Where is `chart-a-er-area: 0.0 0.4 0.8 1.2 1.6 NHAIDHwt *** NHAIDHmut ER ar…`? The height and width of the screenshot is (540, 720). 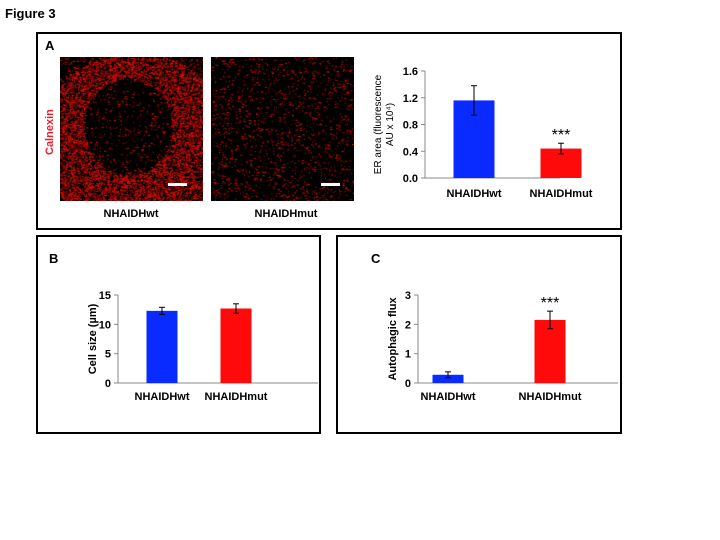 chart-a-er-area: 0.0 0.4 0.8 1.2 1.6 NHAIDHwt *** NHAIDHmut ER ar… is located at coordinates (483, 133).